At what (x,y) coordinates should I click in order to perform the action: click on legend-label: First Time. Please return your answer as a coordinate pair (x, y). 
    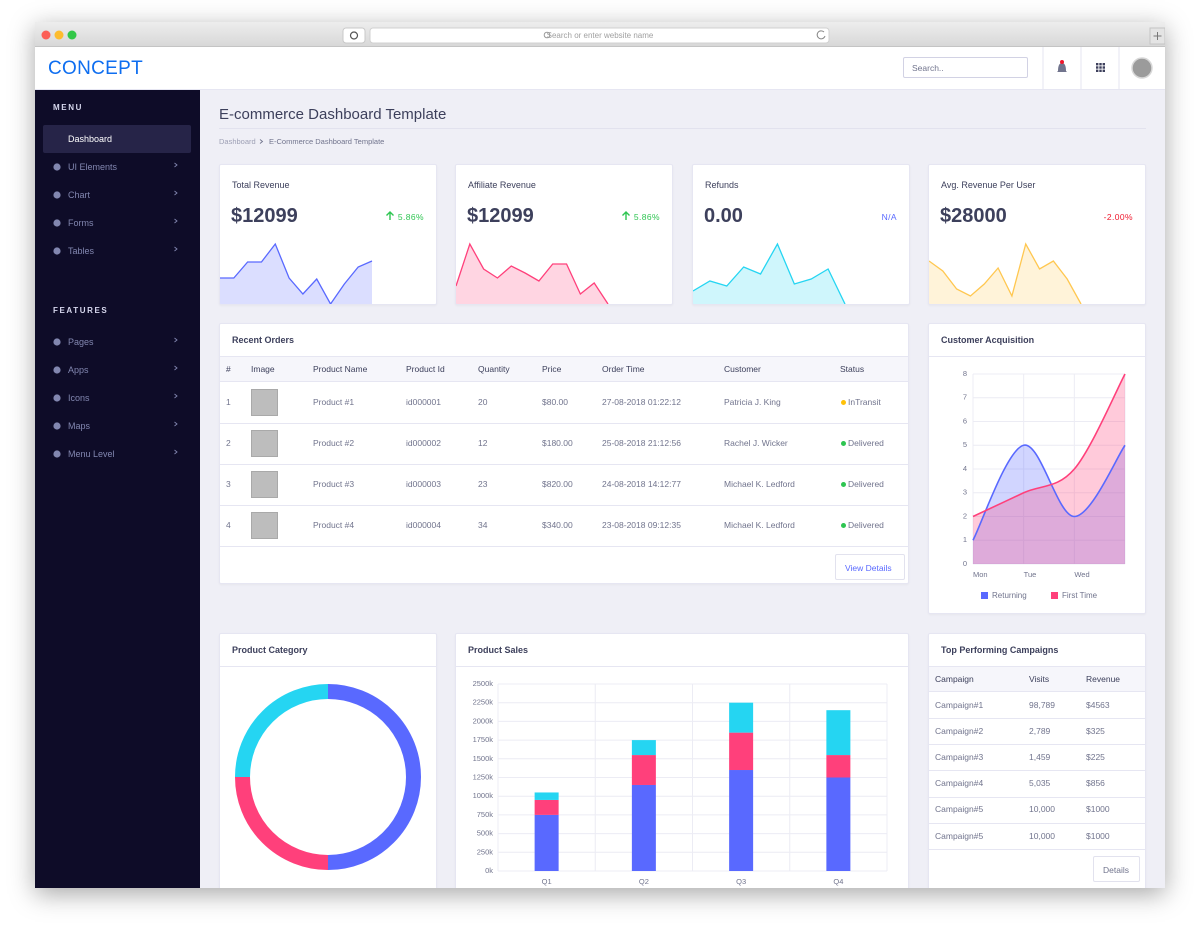
    Looking at the image, I should click on (1080, 595).